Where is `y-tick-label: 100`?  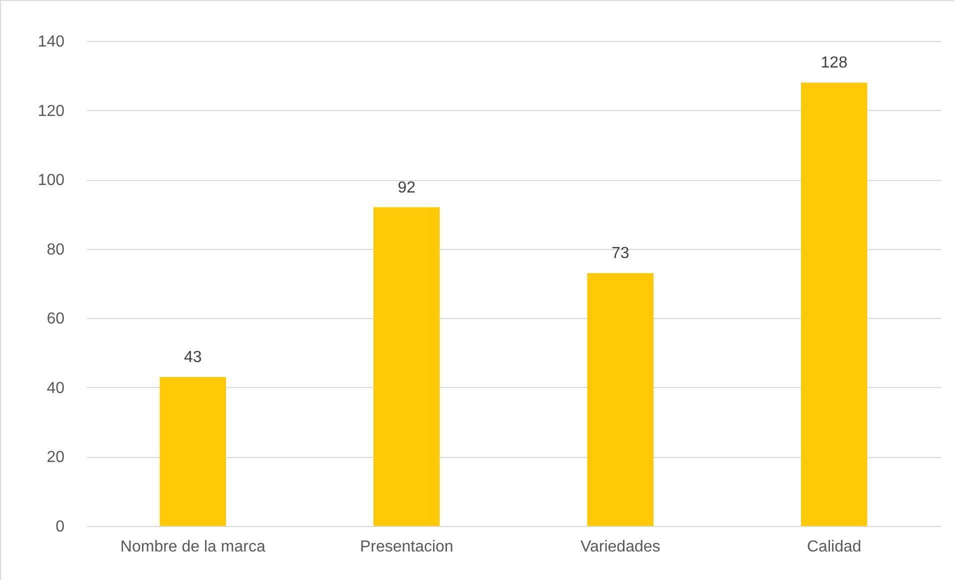 y-tick-label: 100 is located at coordinates (51, 181).